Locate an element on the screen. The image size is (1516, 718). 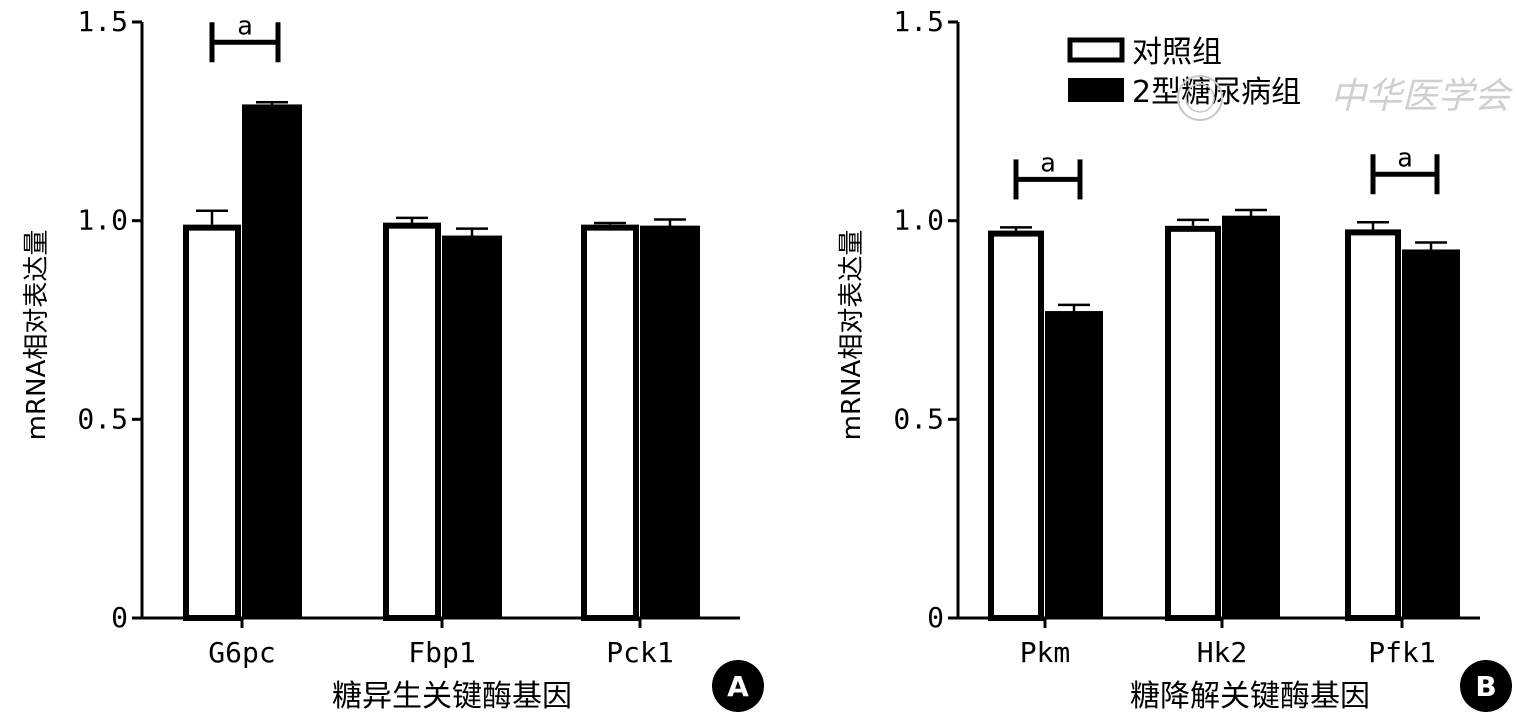
x-tick-label: Pkm is located at coordinates (1045, 652).